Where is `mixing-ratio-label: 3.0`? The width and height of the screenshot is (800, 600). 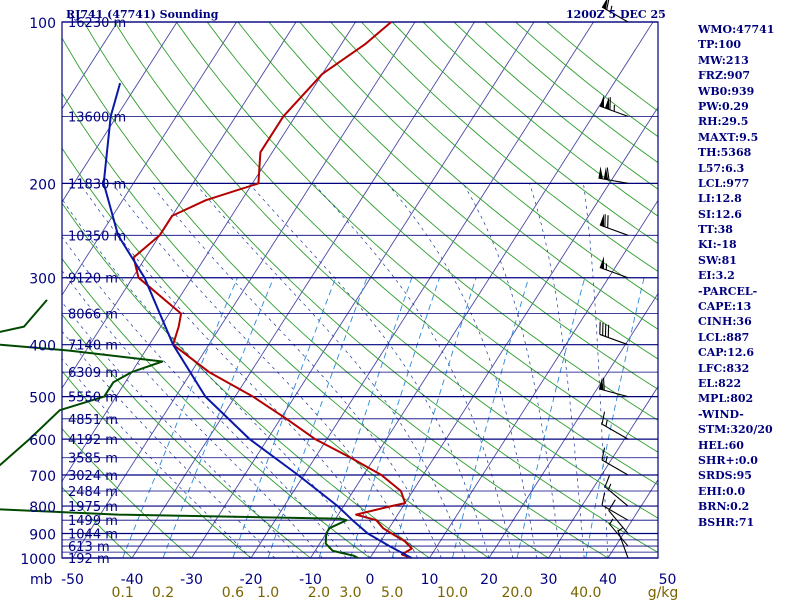
mixing-ratio-label: 3.0 is located at coordinates (350, 592).